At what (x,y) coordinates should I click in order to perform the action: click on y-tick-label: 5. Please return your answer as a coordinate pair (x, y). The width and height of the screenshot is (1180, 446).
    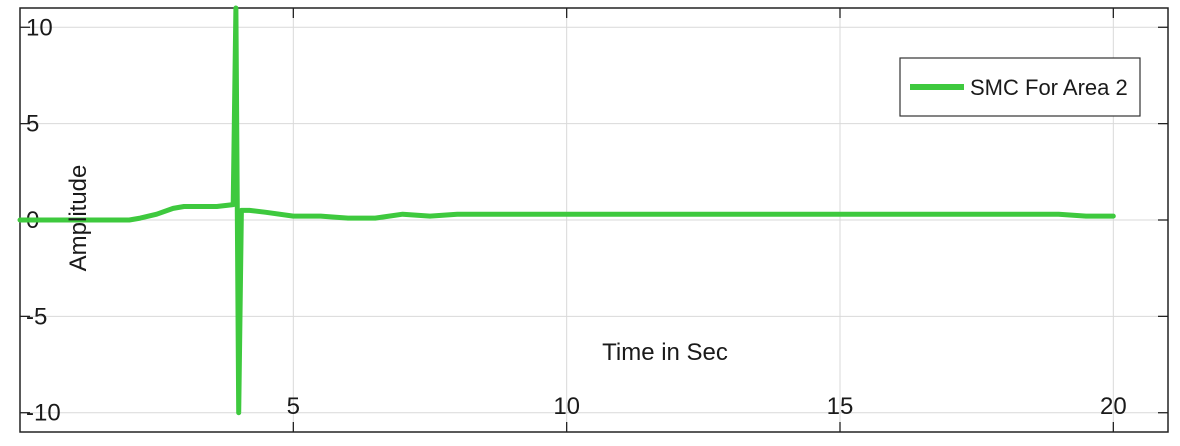
    Looking at the image, I should click on (32, 124).